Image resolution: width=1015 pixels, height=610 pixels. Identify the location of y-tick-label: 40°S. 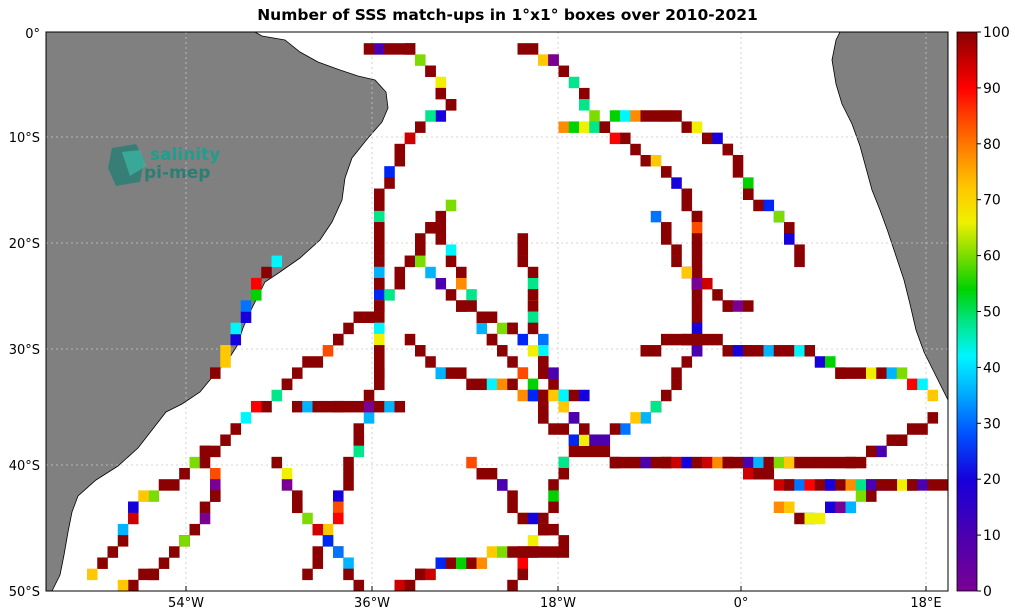
(24, 466).